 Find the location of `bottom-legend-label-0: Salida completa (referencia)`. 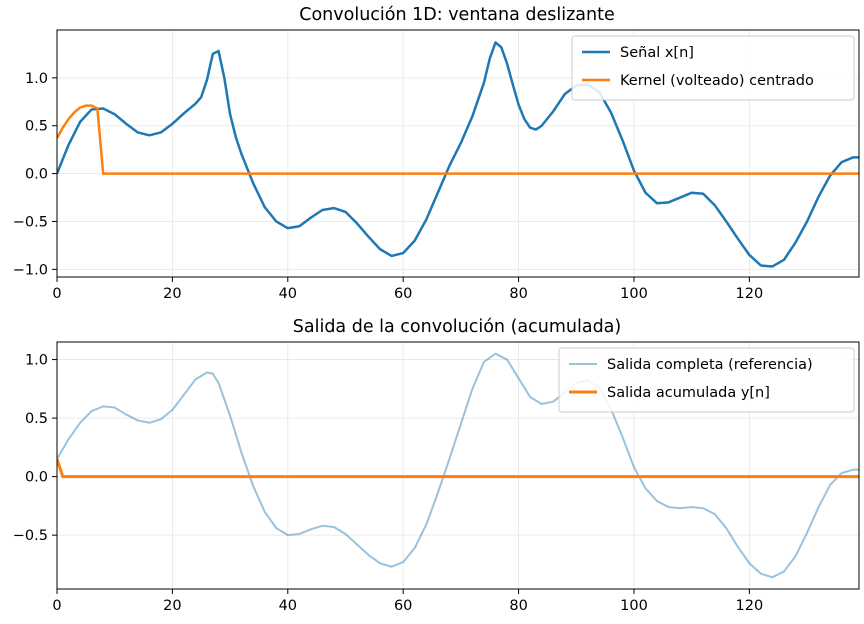

bottom-legend-label-0: Salida completa (referencia) is located at coordinates (710, 365).